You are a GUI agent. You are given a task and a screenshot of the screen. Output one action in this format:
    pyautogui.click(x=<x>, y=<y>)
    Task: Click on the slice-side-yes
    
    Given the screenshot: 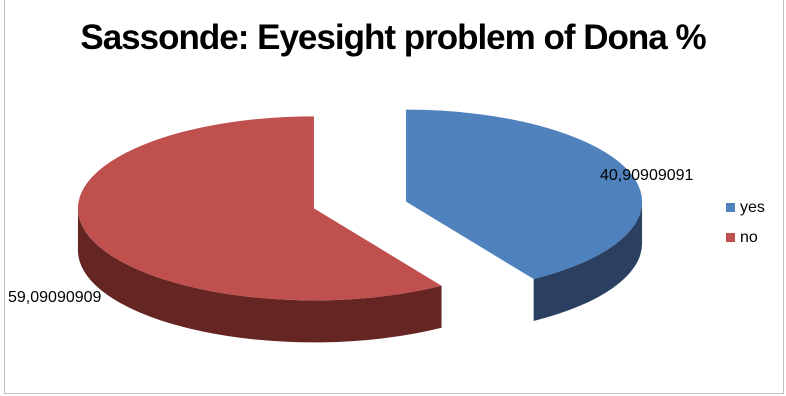 What is the action you would take?
    pyautogui.click(x=588, y=261)
    